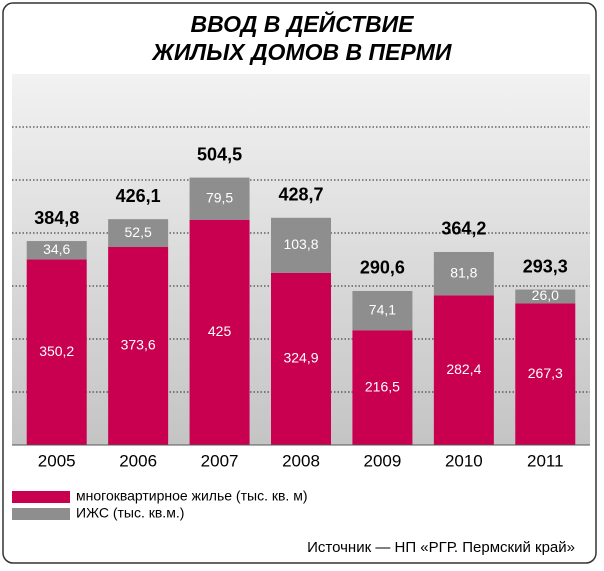  I want to click on x-tick-label: 2007, so click(220, 460).